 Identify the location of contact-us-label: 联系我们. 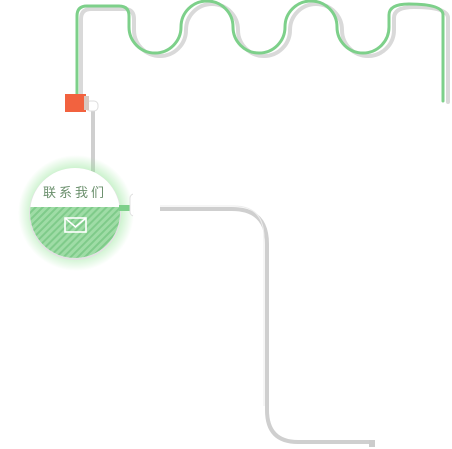
(74, 193).